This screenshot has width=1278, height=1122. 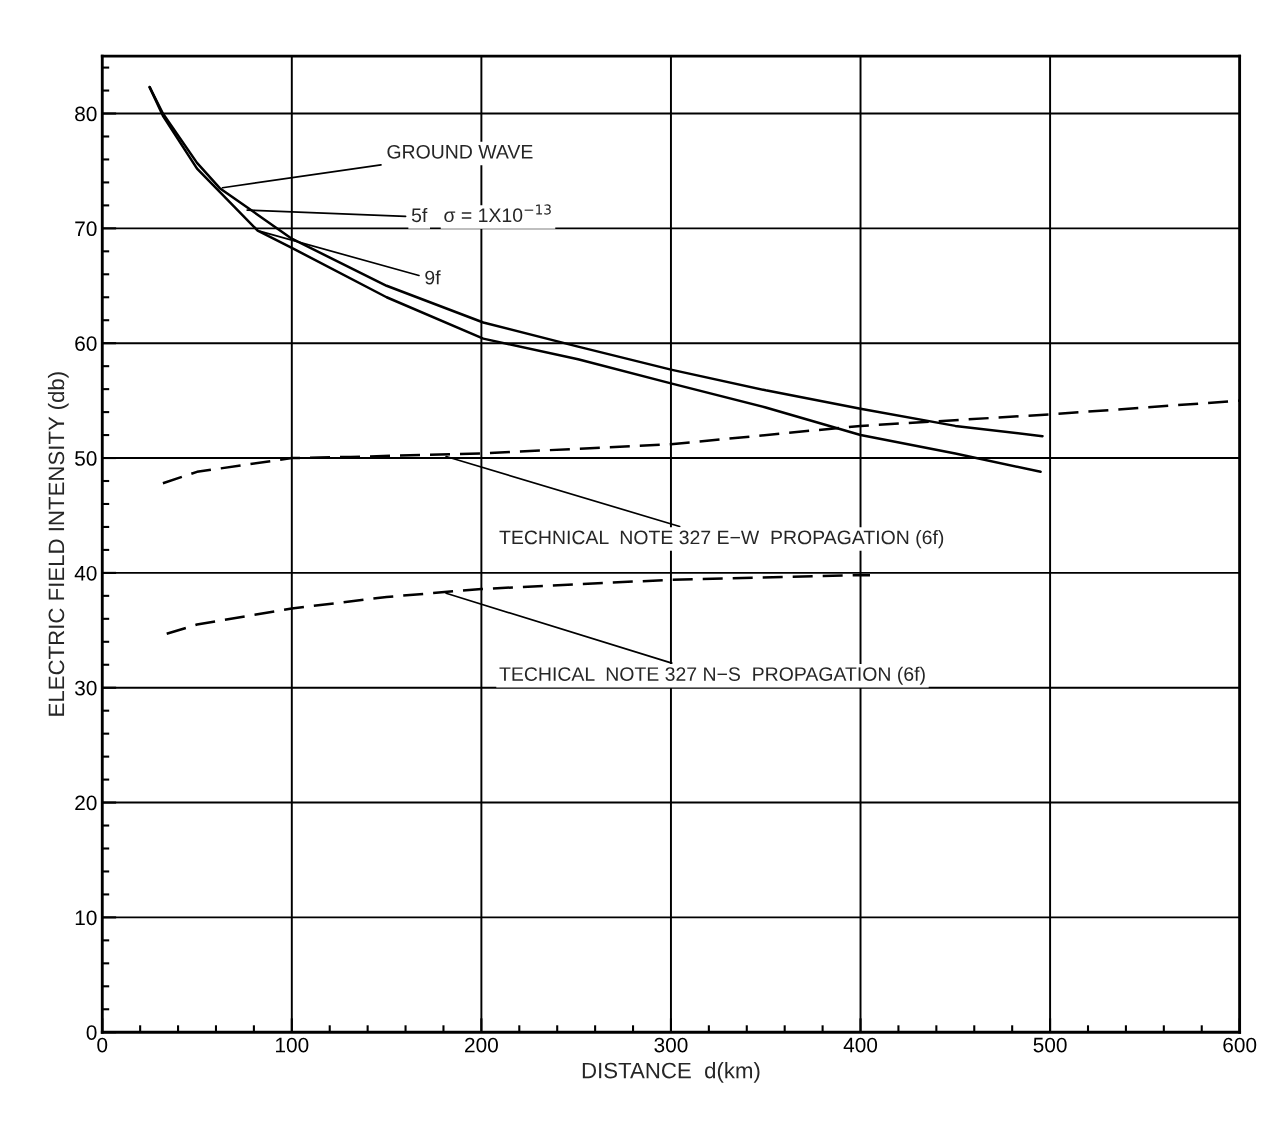 I want to click on y-axis-title: ELECTRIC FIELD INTENSITY (db), so click(x=58, y=544).